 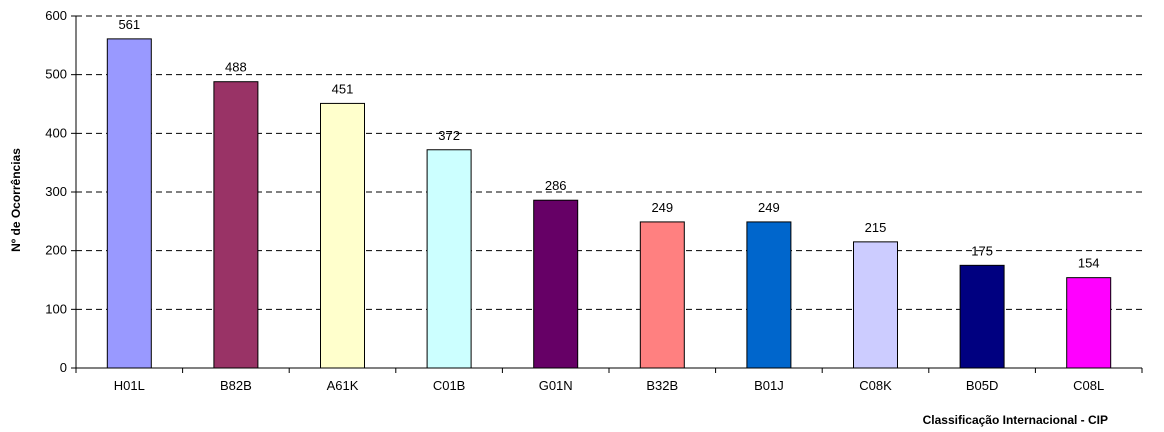 What do you see at coordinates (769, 385) in the screenshot?
I see `x-tick-label-b01j: B01J` at bounding box center [769, 385].